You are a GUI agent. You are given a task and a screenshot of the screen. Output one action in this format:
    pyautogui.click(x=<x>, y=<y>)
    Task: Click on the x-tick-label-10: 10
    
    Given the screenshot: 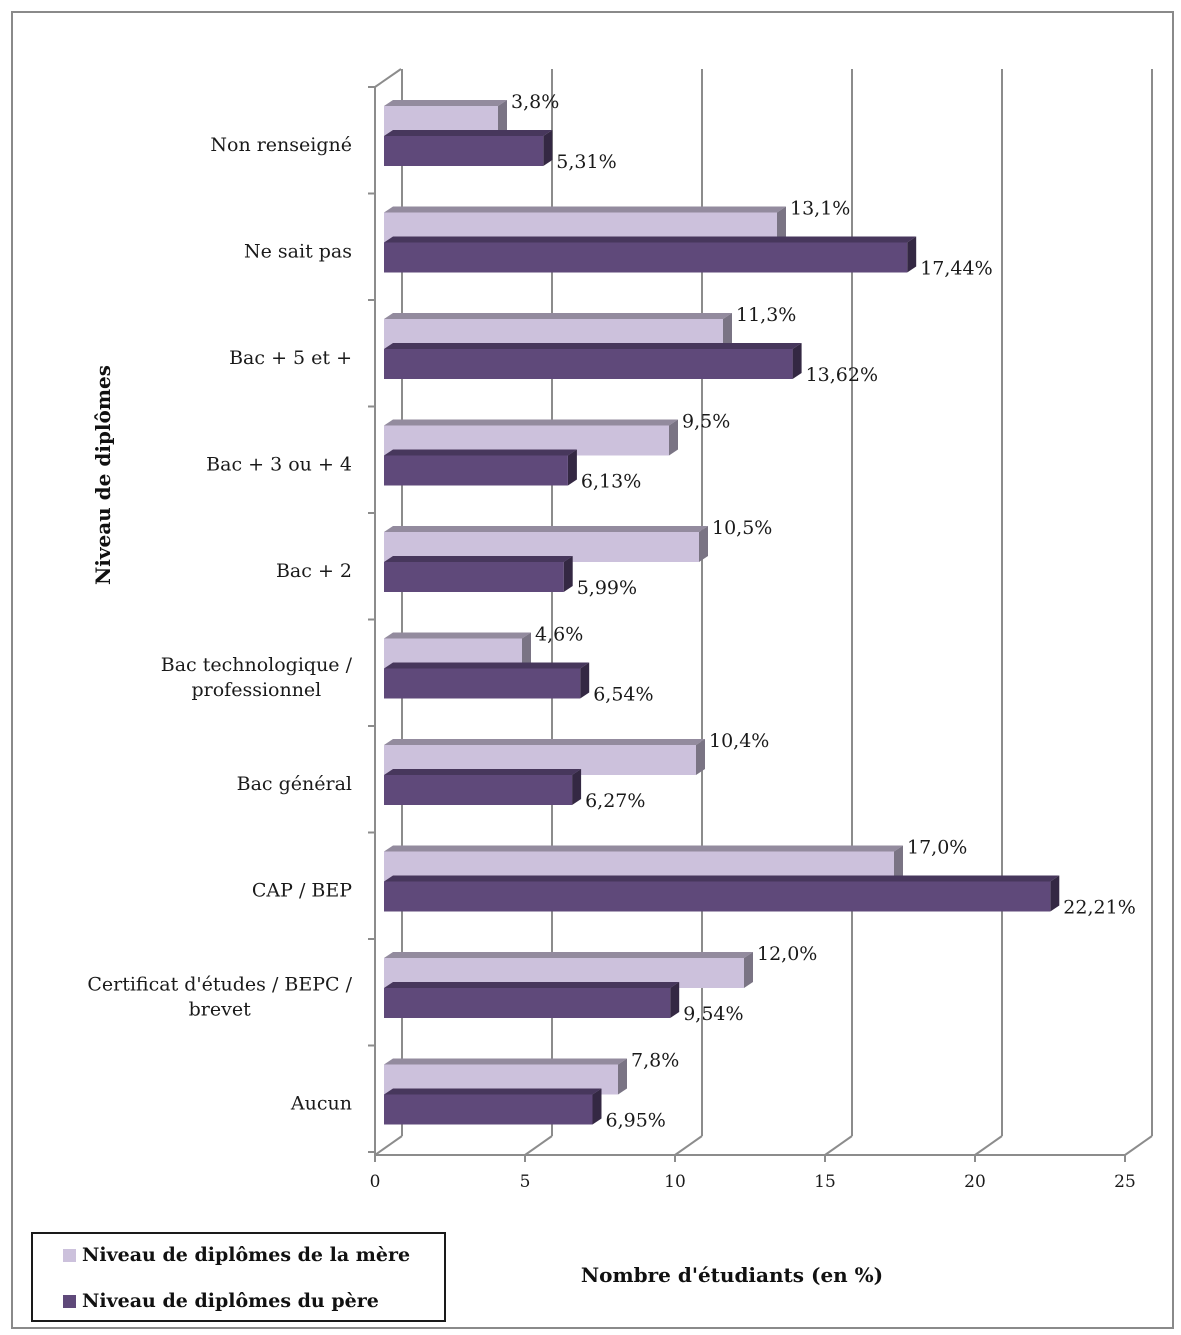 What is the action you would take?
    pyautogui.click(x=675, y=1182)
    